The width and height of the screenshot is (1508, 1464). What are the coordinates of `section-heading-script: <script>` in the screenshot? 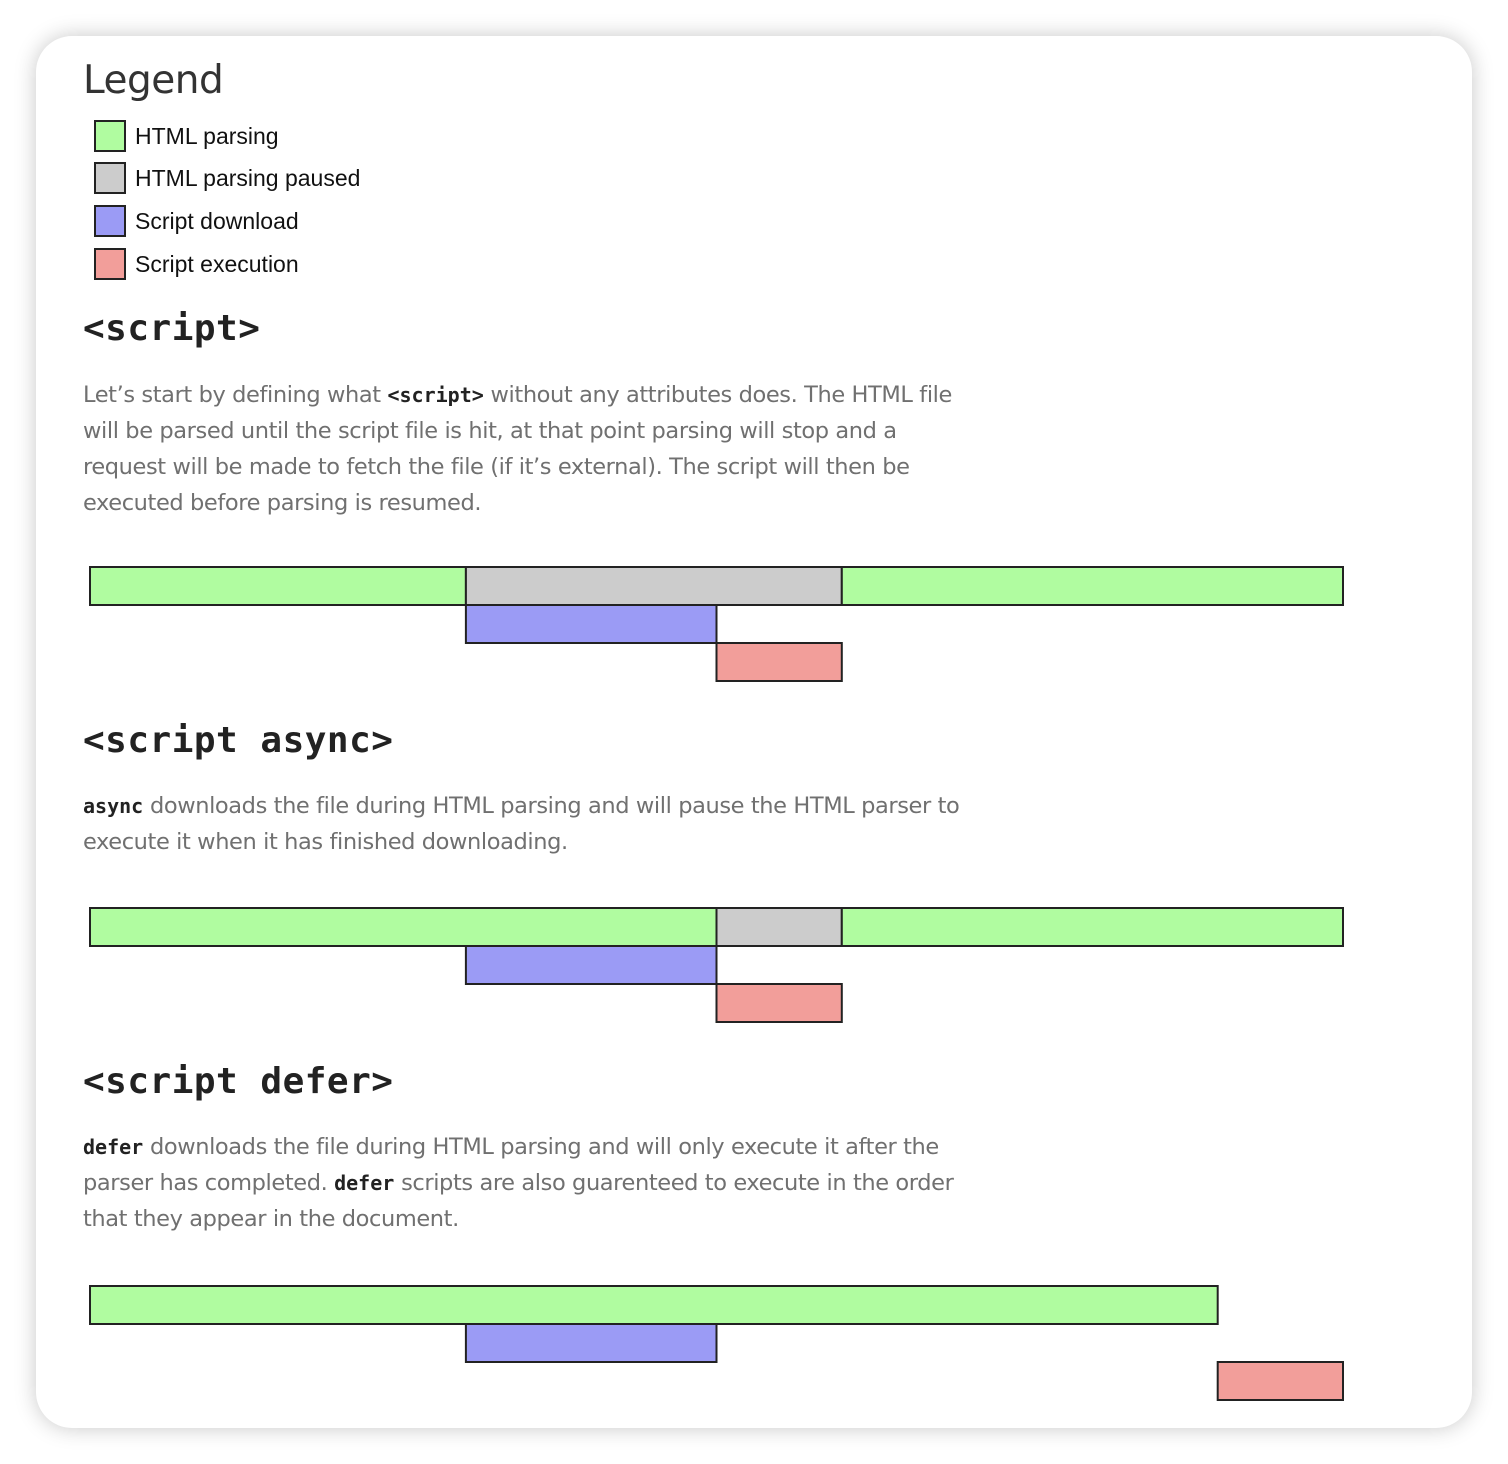 It's located at (172, 328).